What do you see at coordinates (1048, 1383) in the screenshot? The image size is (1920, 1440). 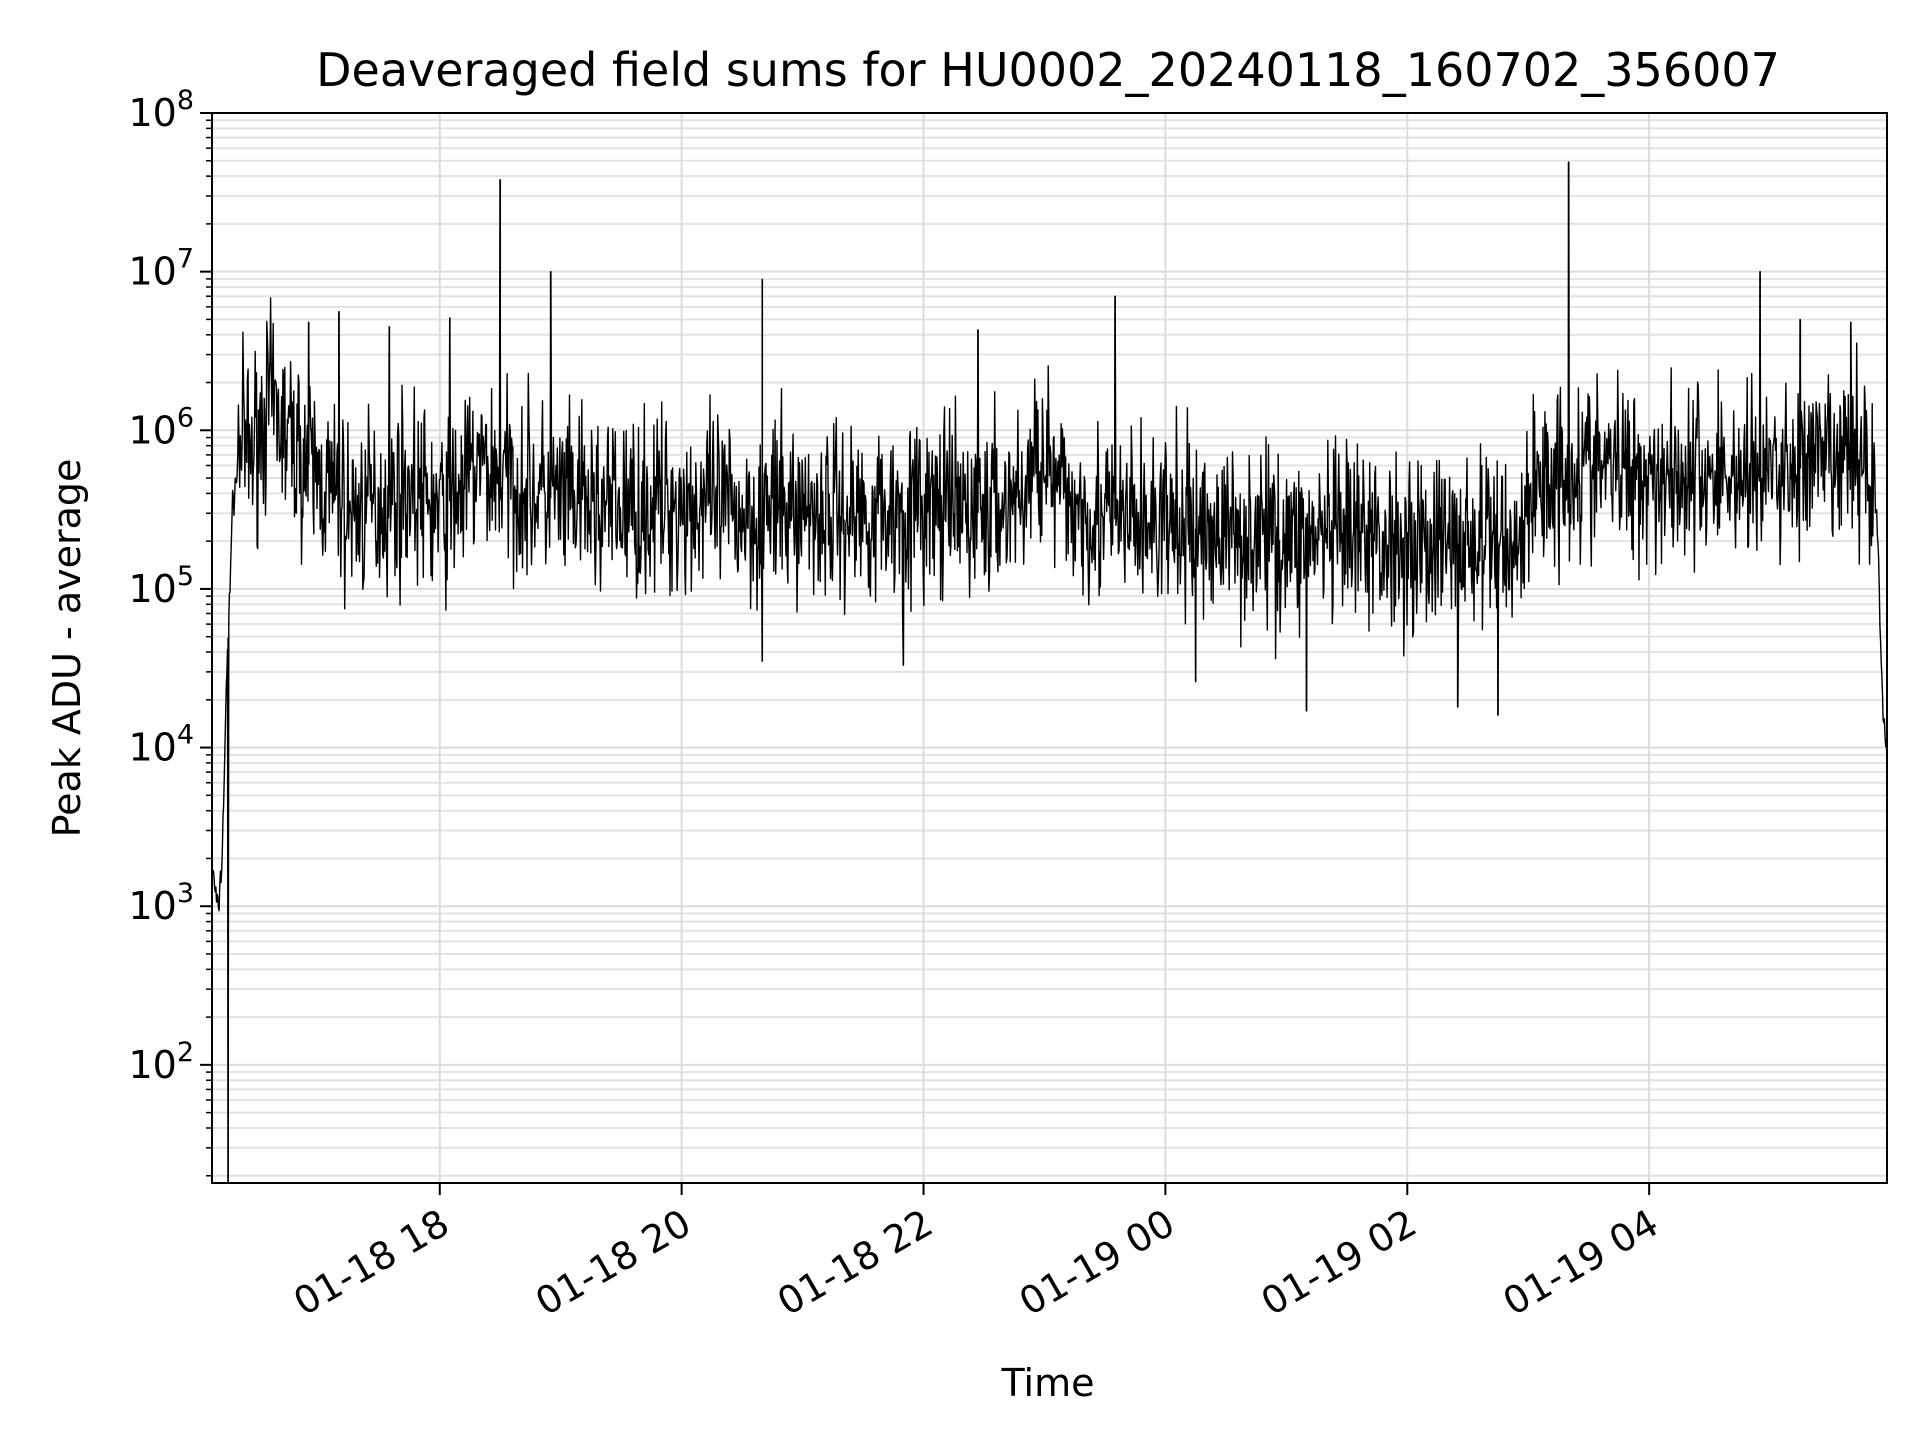 I see `x-axis-label: Time` at bounding box center [1048, 1383].